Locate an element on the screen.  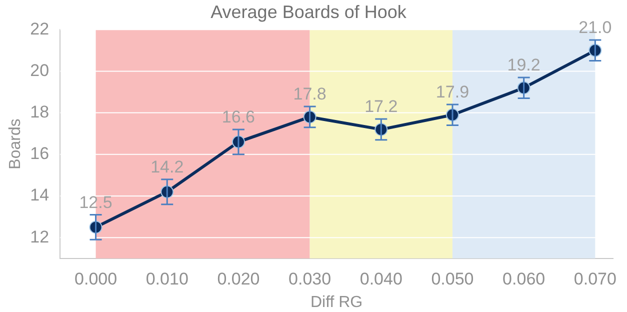
y-tick-label: 14 is located at coordinates (40, 195).